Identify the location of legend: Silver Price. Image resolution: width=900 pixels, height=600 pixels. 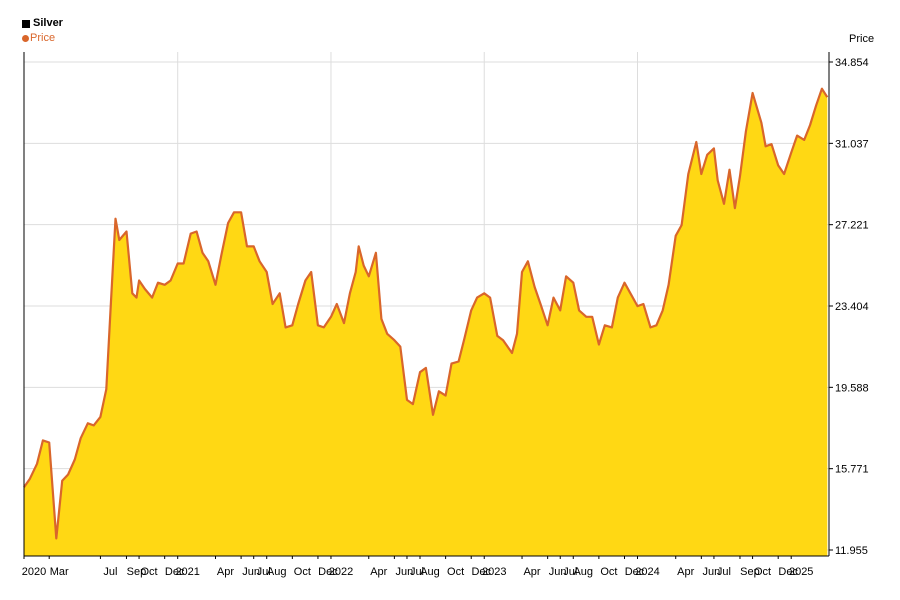
(42, 31).